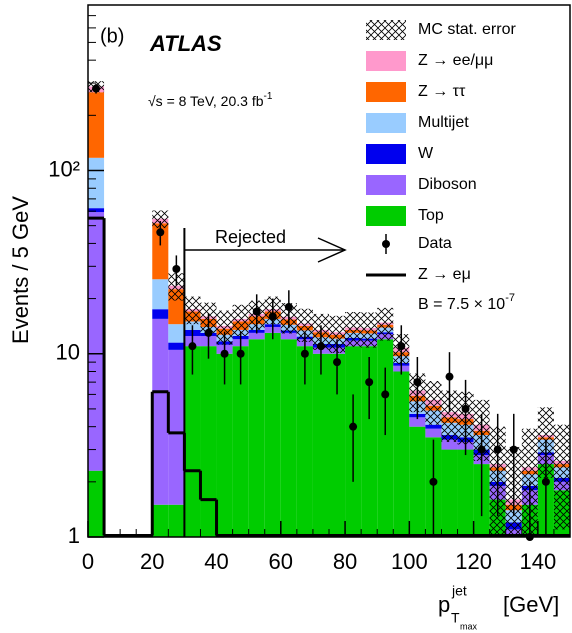  Describe the element at coordinates (442, 91) in the screenshot. I see `legend-label: Z → ττ` at that location.